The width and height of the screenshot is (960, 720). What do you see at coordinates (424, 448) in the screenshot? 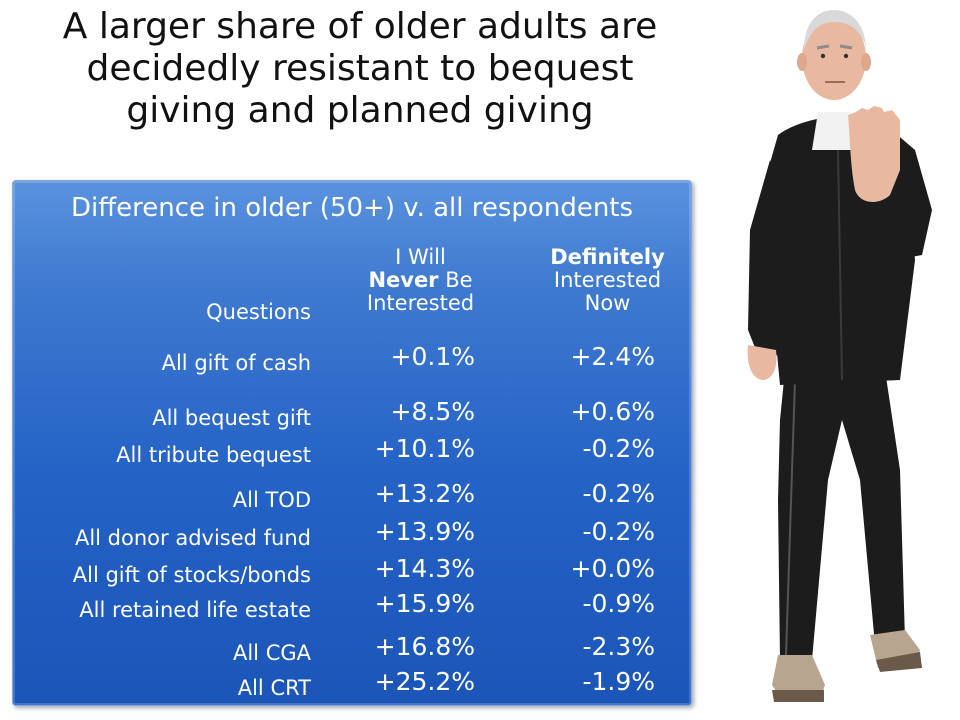
I see `value-never-interested: +10.1%` at bounding box center [424, 448].